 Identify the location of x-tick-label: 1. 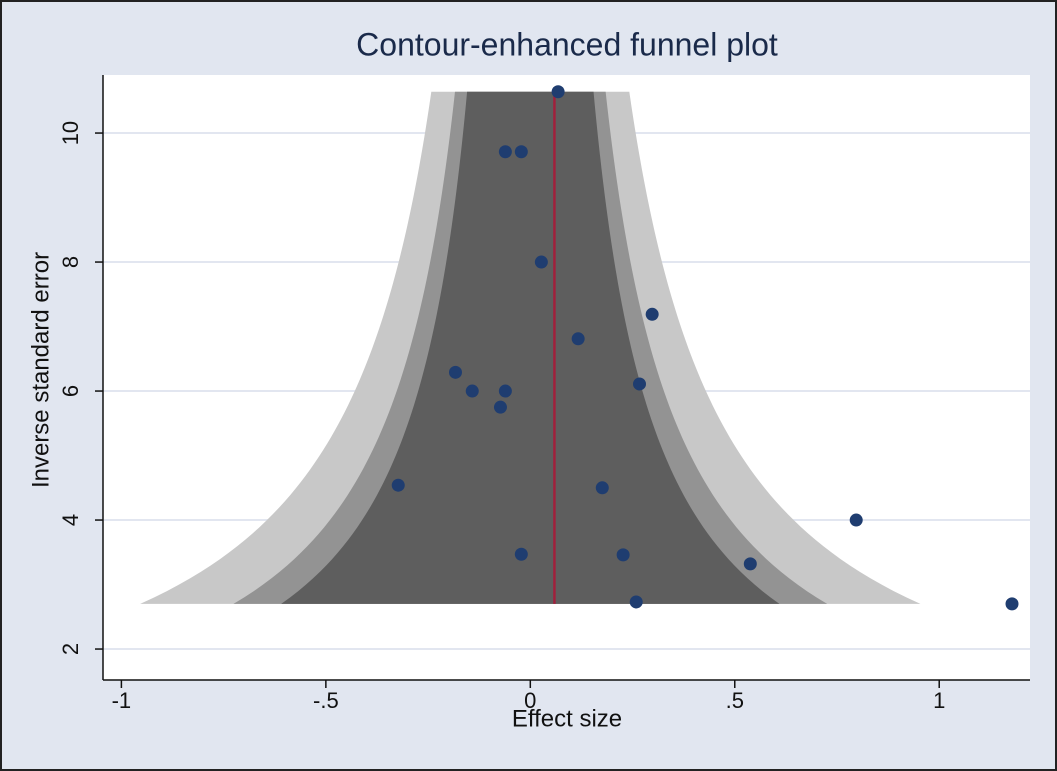
(939, 700).